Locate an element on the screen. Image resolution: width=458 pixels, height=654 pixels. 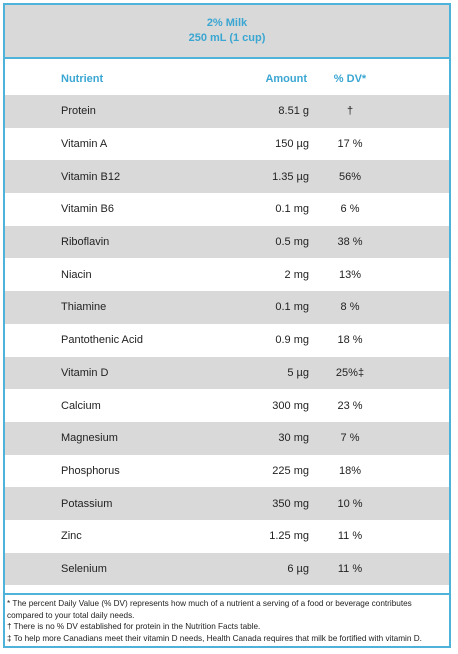
nutrient-cell: Vitamin A is located at coordinates (84, 144).